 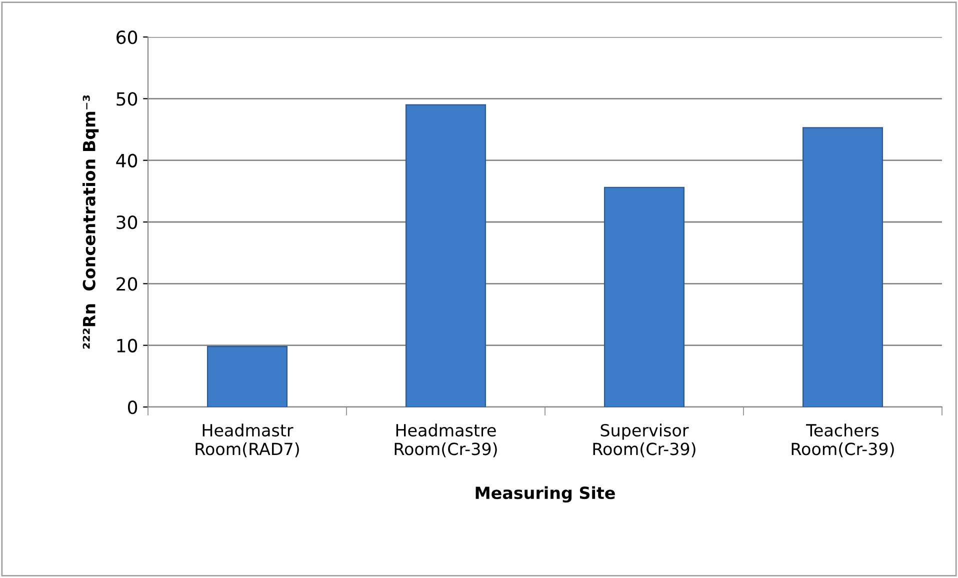 What do you see at coordinates (90, 222) in the screenshot?
I see `y-axis-title: ²²²Rn Concentration Bqm⁻³` at bounding box center [90, 222].